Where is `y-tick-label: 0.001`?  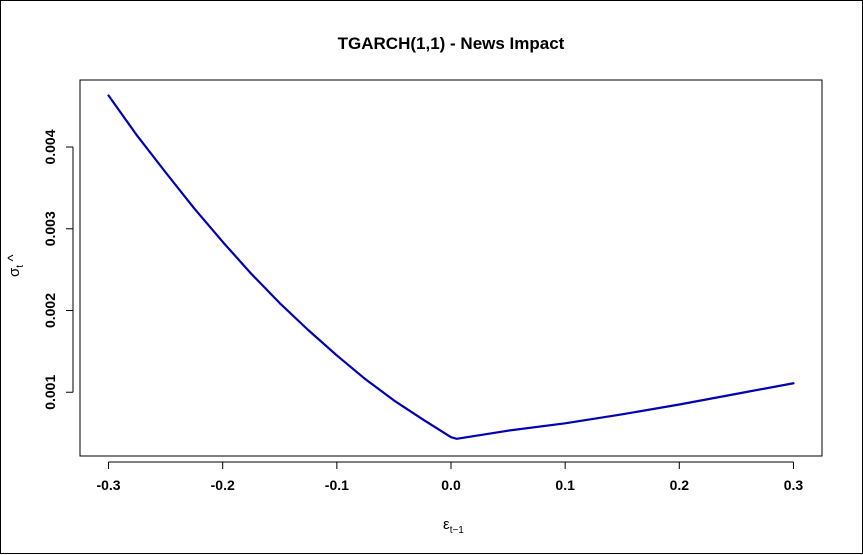
y-tick-label: 0.001 is located at coordinates (50, 392).